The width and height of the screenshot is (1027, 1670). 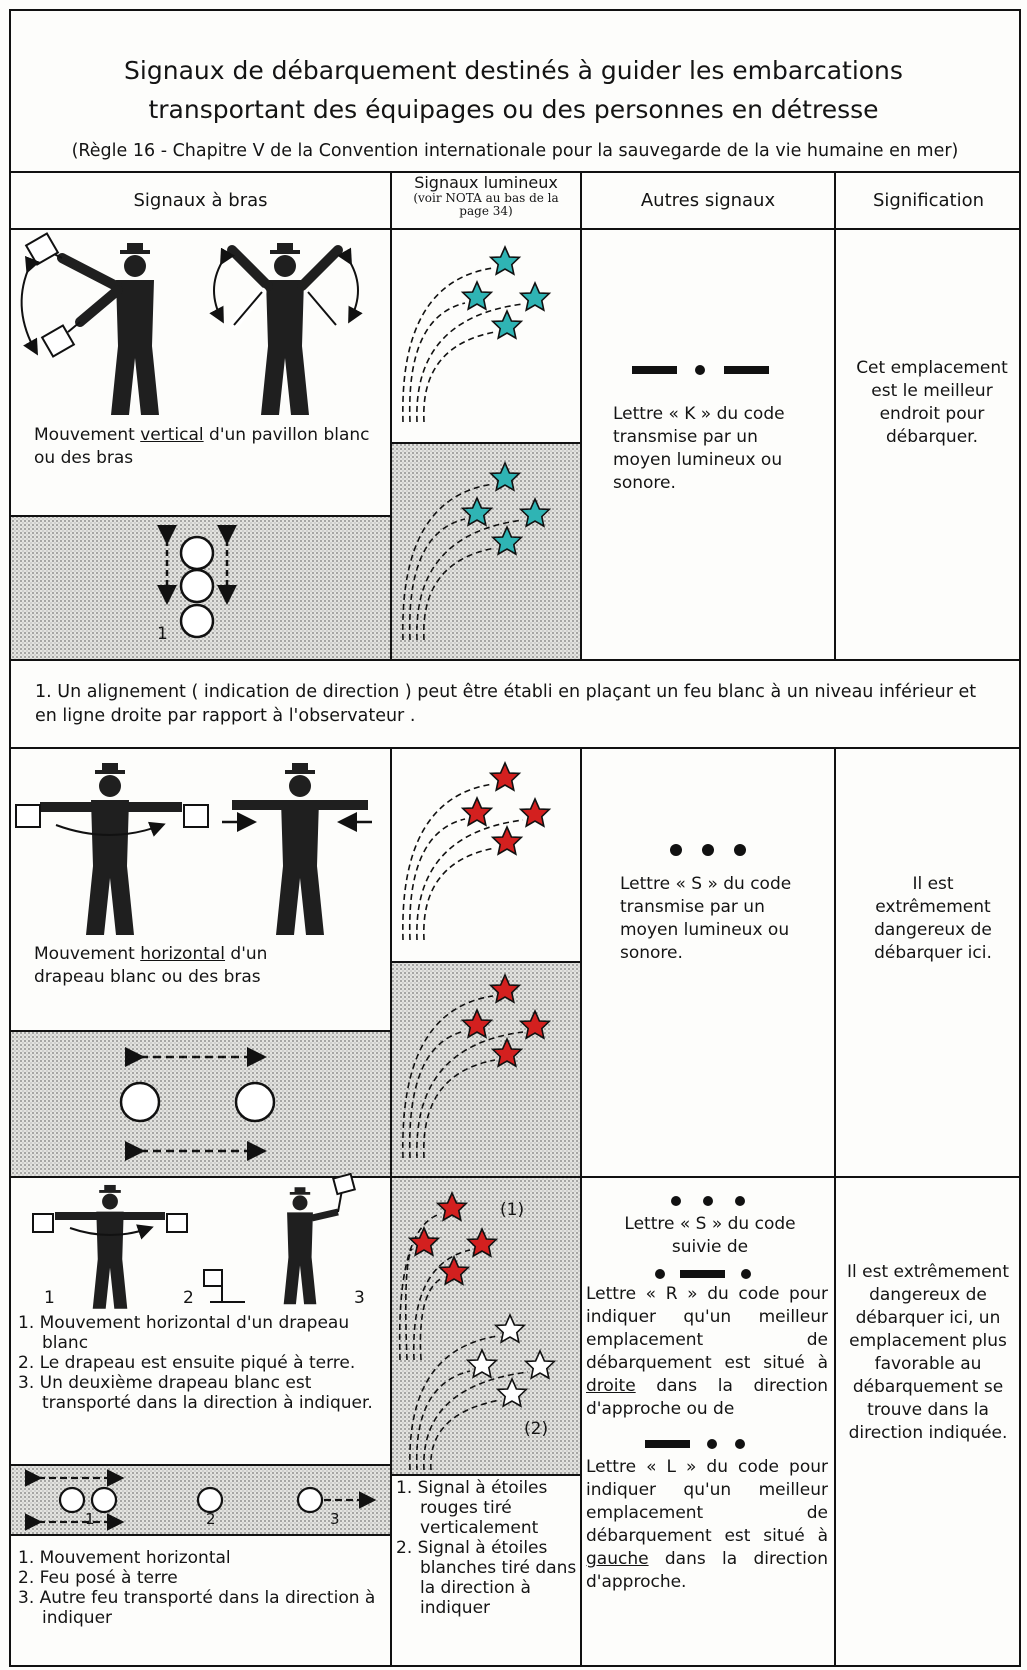 I want to click on text: vertical, so click(x=172, y=435).